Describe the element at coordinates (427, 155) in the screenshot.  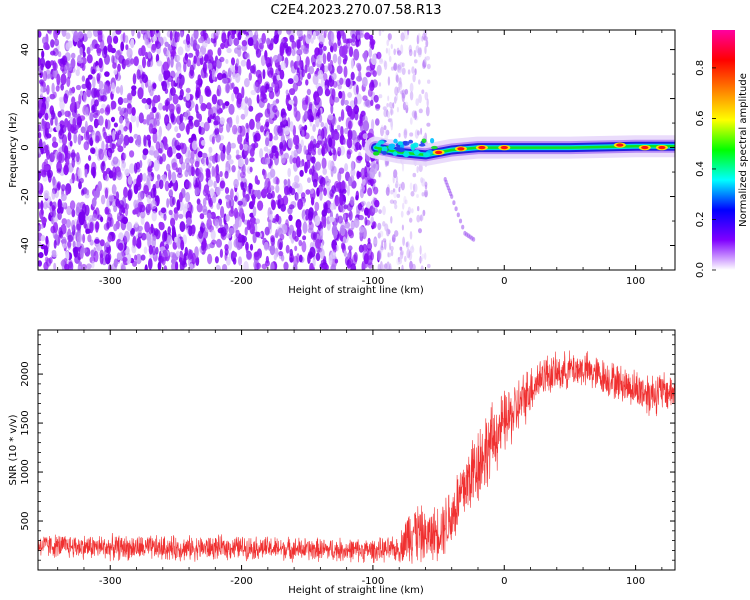
I see `signal-start-cell` at that location.